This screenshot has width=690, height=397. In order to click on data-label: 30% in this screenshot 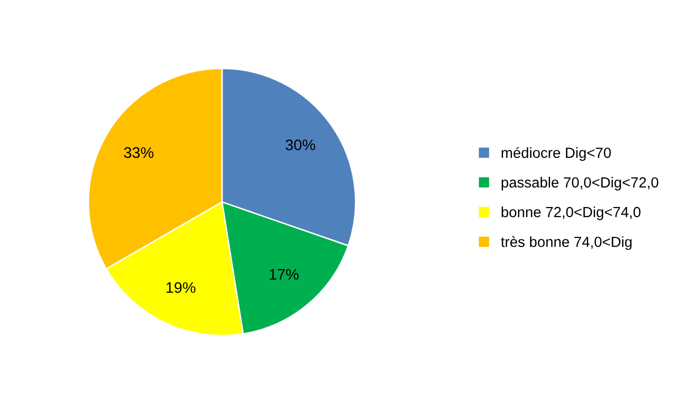, I will do `click(301, 144)`.